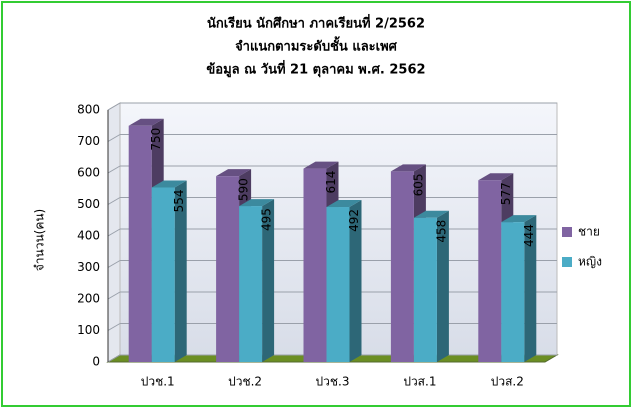 The height and width of the screenshot is (408, 632). What do you see at coordinates (316, 23) in the screenshot?
I see `chart-title: นักเรียน นักศึกษา ภาคเรียนที่ 2/2562` at bounding box center [316, 23].